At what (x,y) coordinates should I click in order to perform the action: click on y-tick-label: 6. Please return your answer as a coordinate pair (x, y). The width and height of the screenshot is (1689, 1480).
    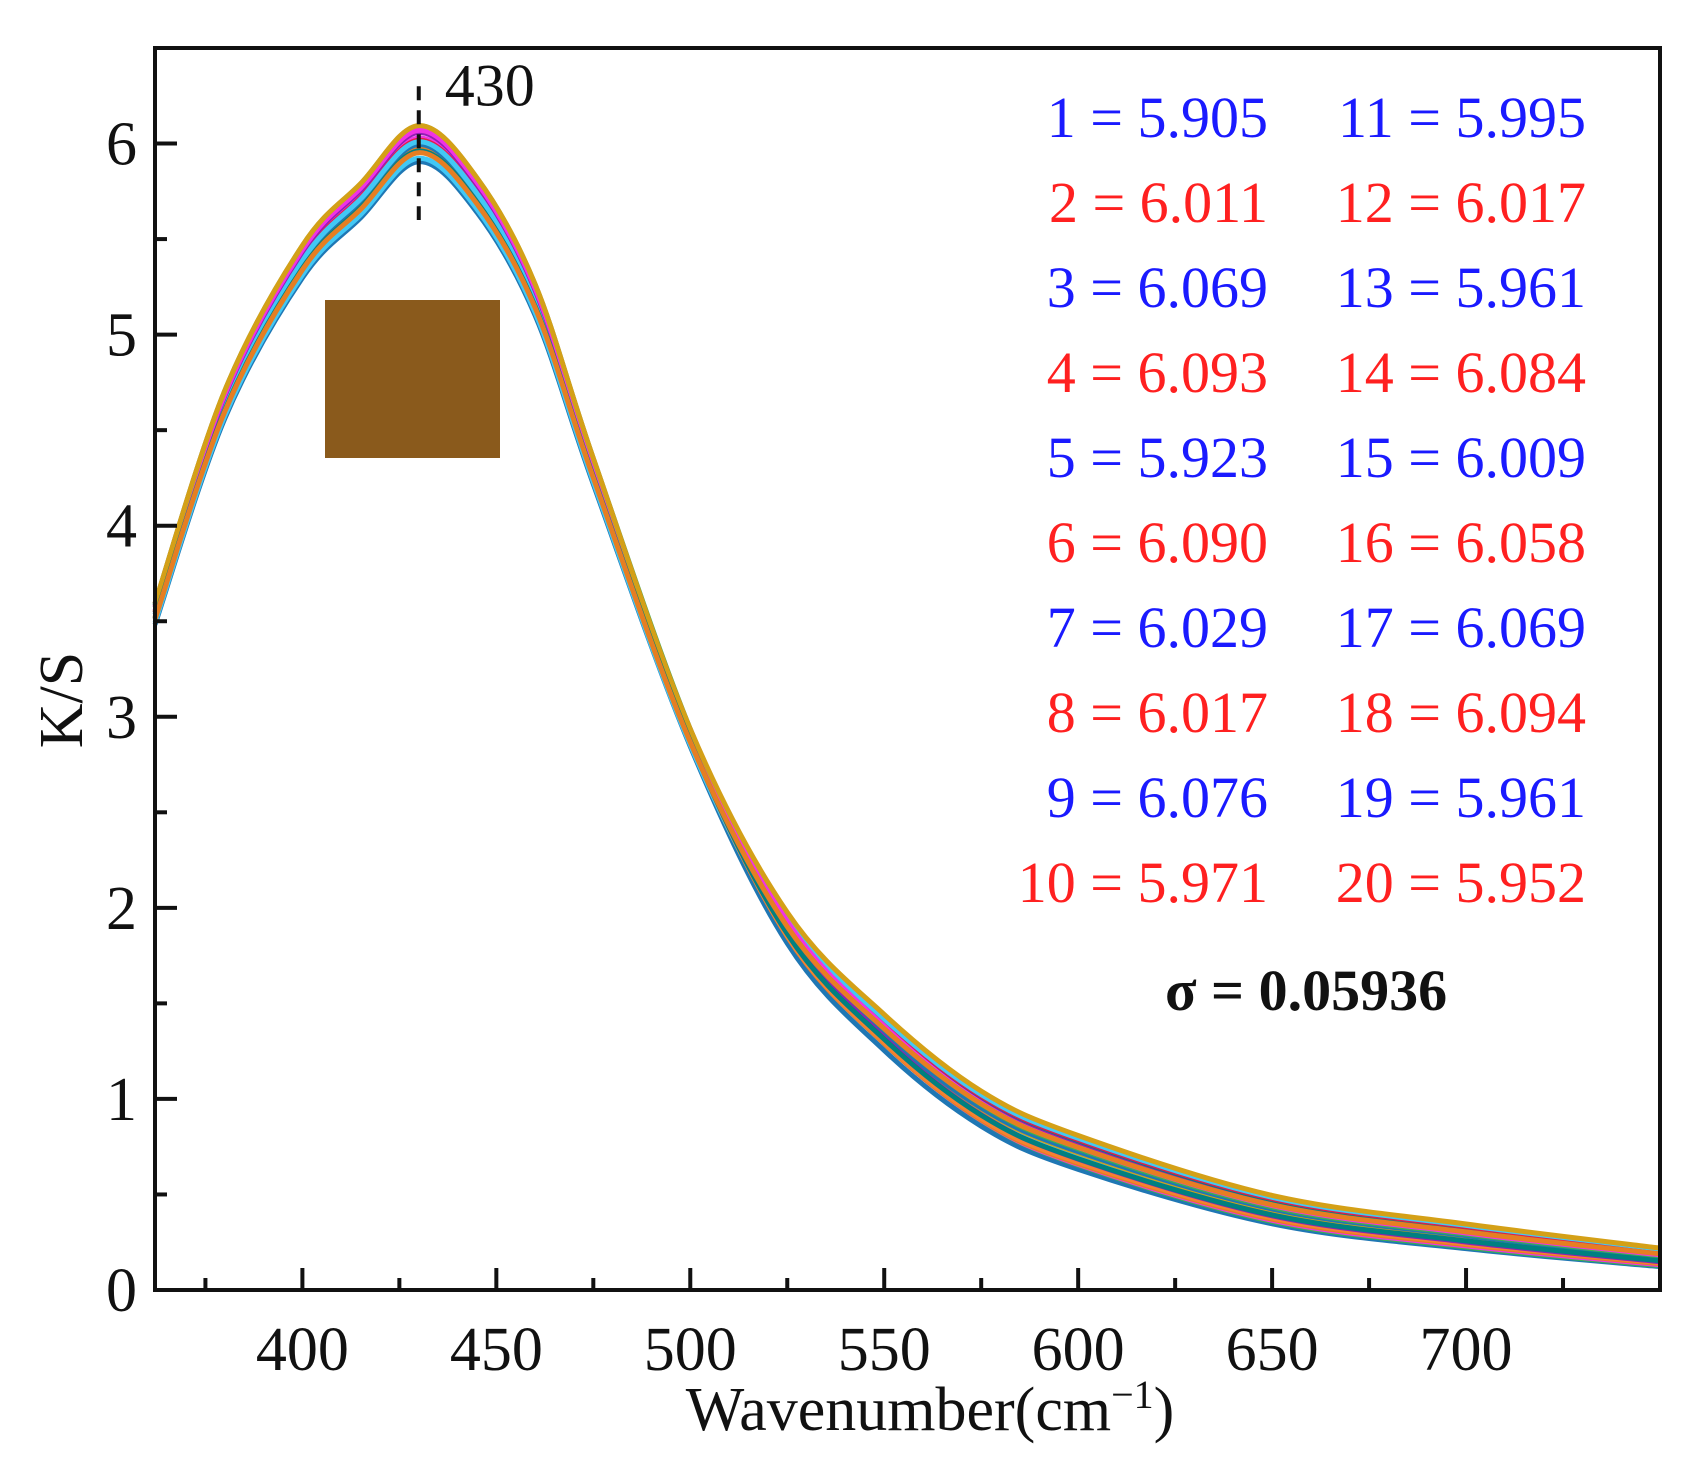
    Looking at the image, I should click on (121, 145).